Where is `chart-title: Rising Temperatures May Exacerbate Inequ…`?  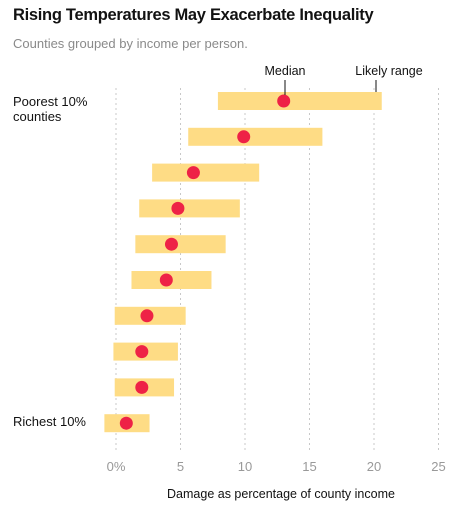 chart-title: Rising Temperatures May Exacerbate Inequ… is located at coordinates (193, 15).